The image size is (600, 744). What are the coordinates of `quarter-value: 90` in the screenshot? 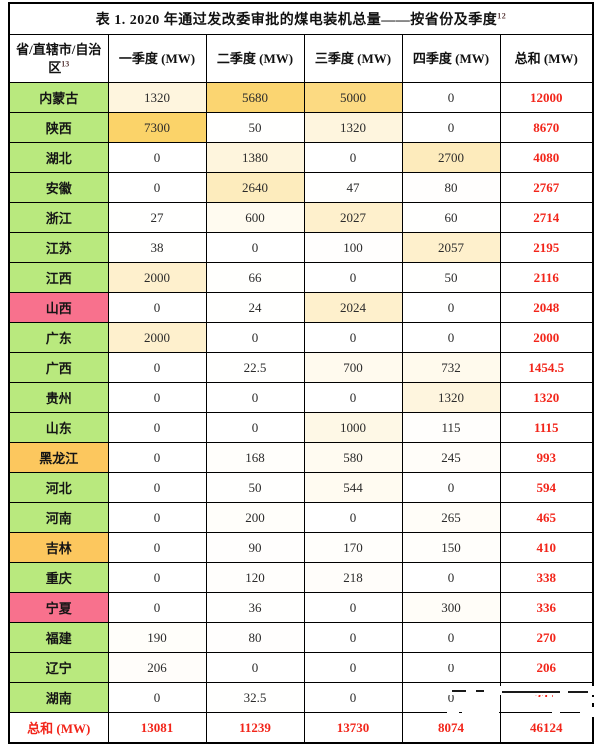 It's located at (255, 547).